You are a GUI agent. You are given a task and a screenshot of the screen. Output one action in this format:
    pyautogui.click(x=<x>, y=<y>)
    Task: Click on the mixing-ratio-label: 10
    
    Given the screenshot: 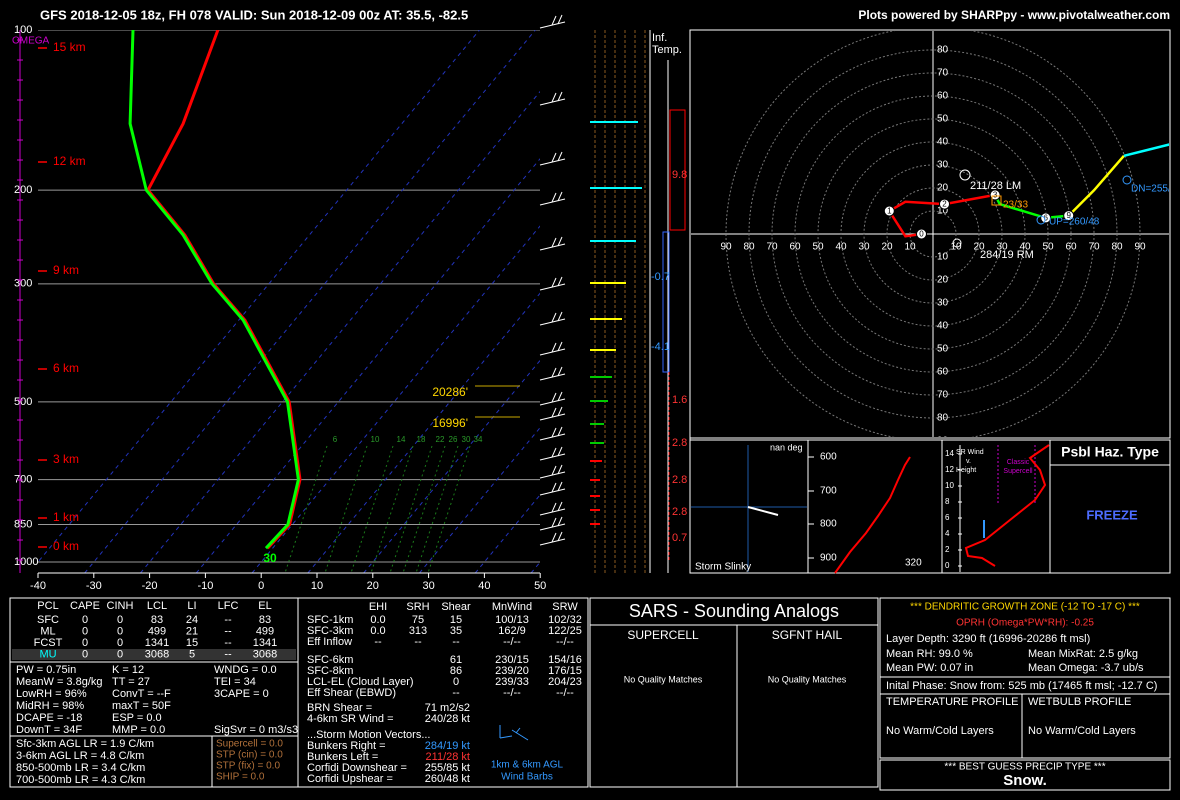 What is the action you would take?
    pyautogui.click(x=375, y=439)
    